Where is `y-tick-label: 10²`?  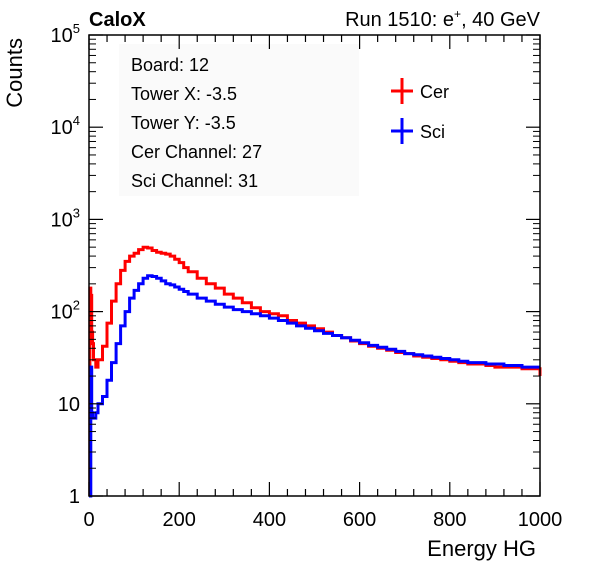 y-tick-label: 10² is located at coordinates (65, 311).